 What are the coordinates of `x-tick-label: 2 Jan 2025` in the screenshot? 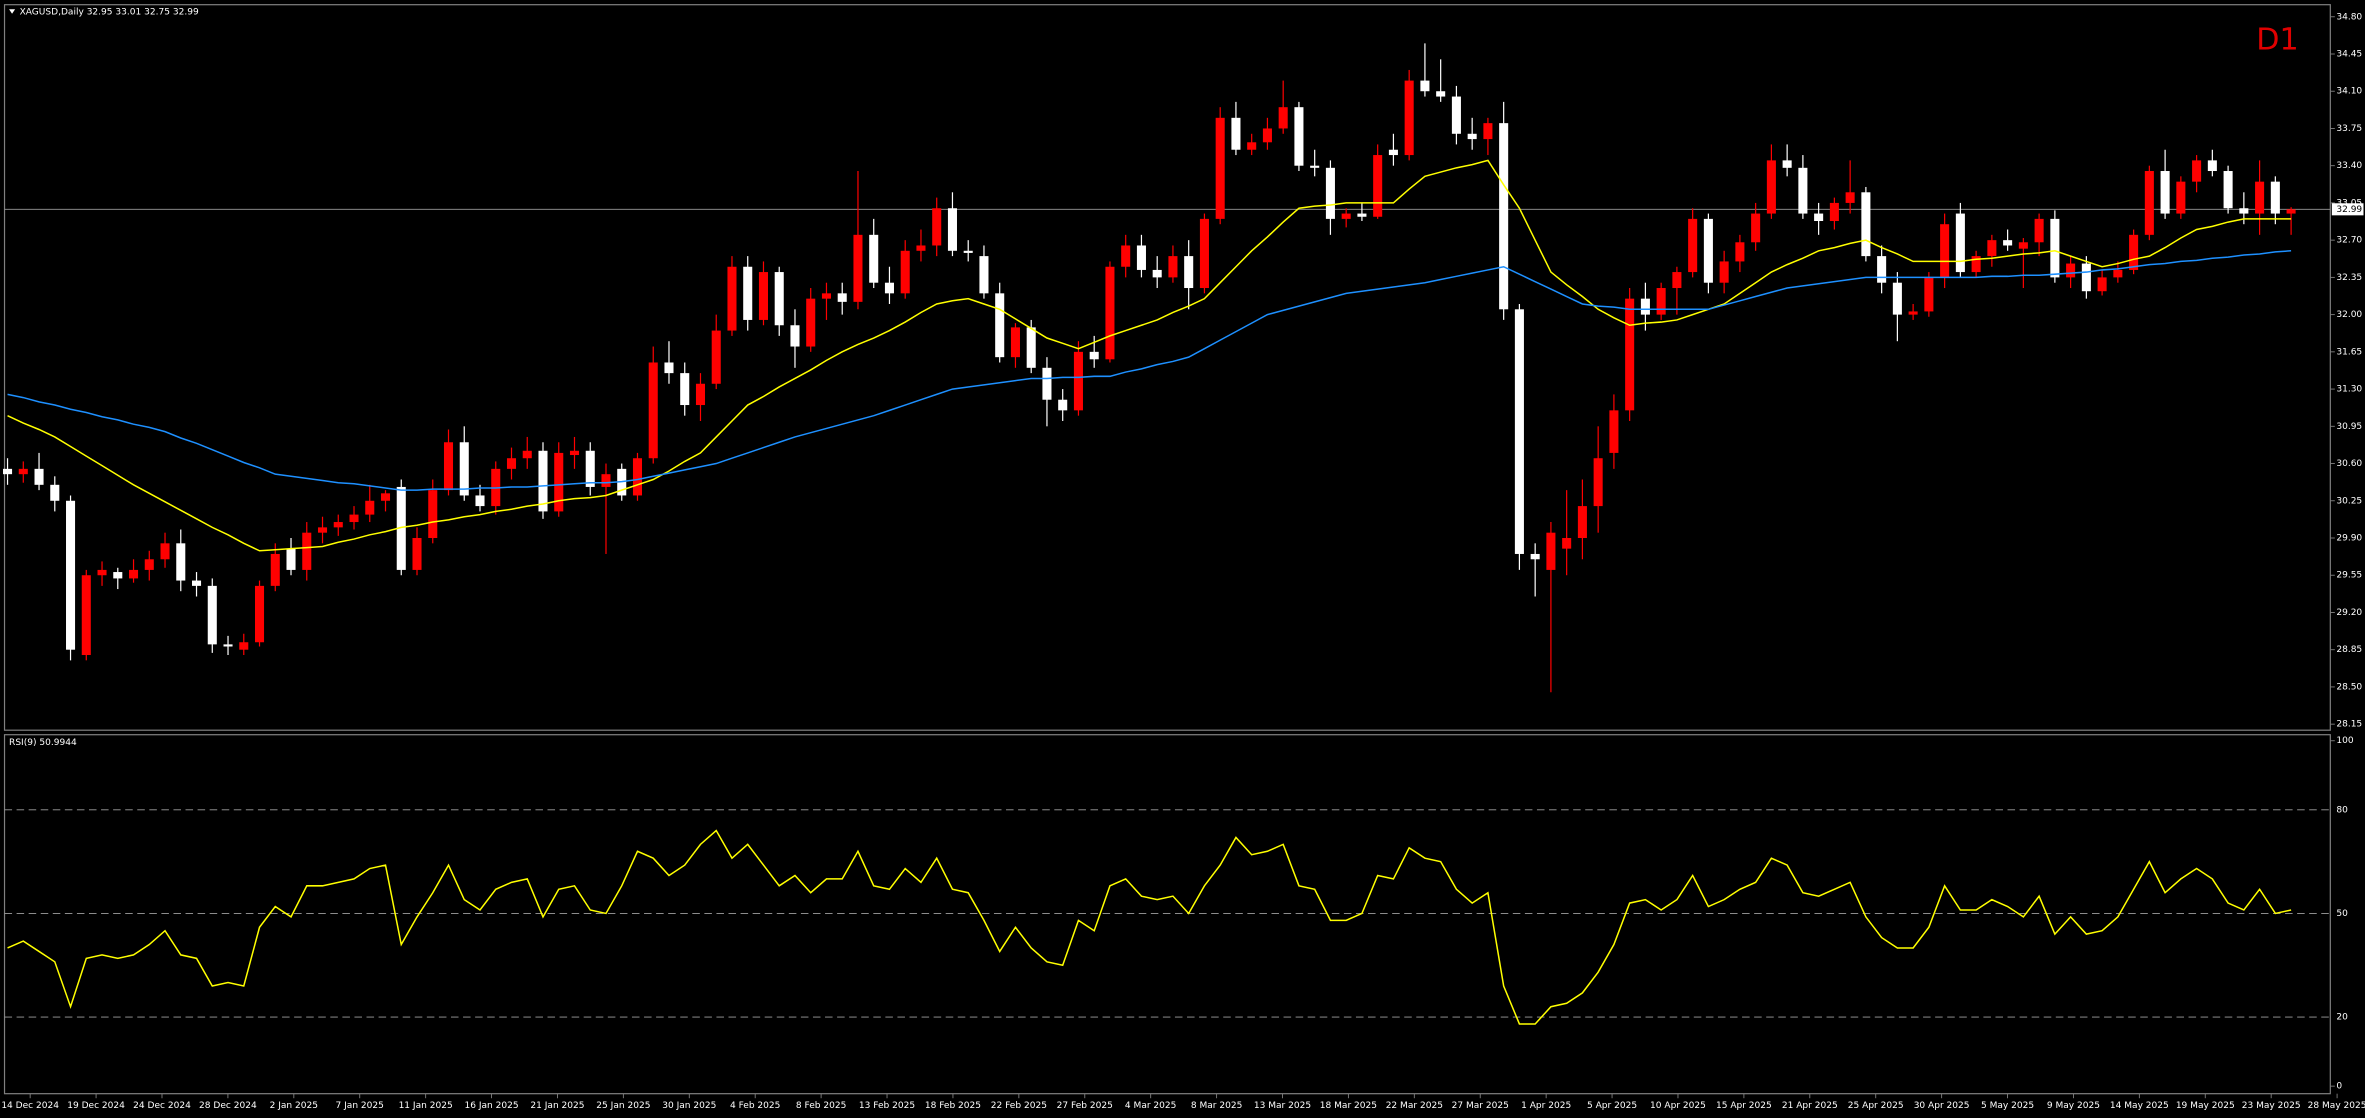 It's located at (294, 1106).